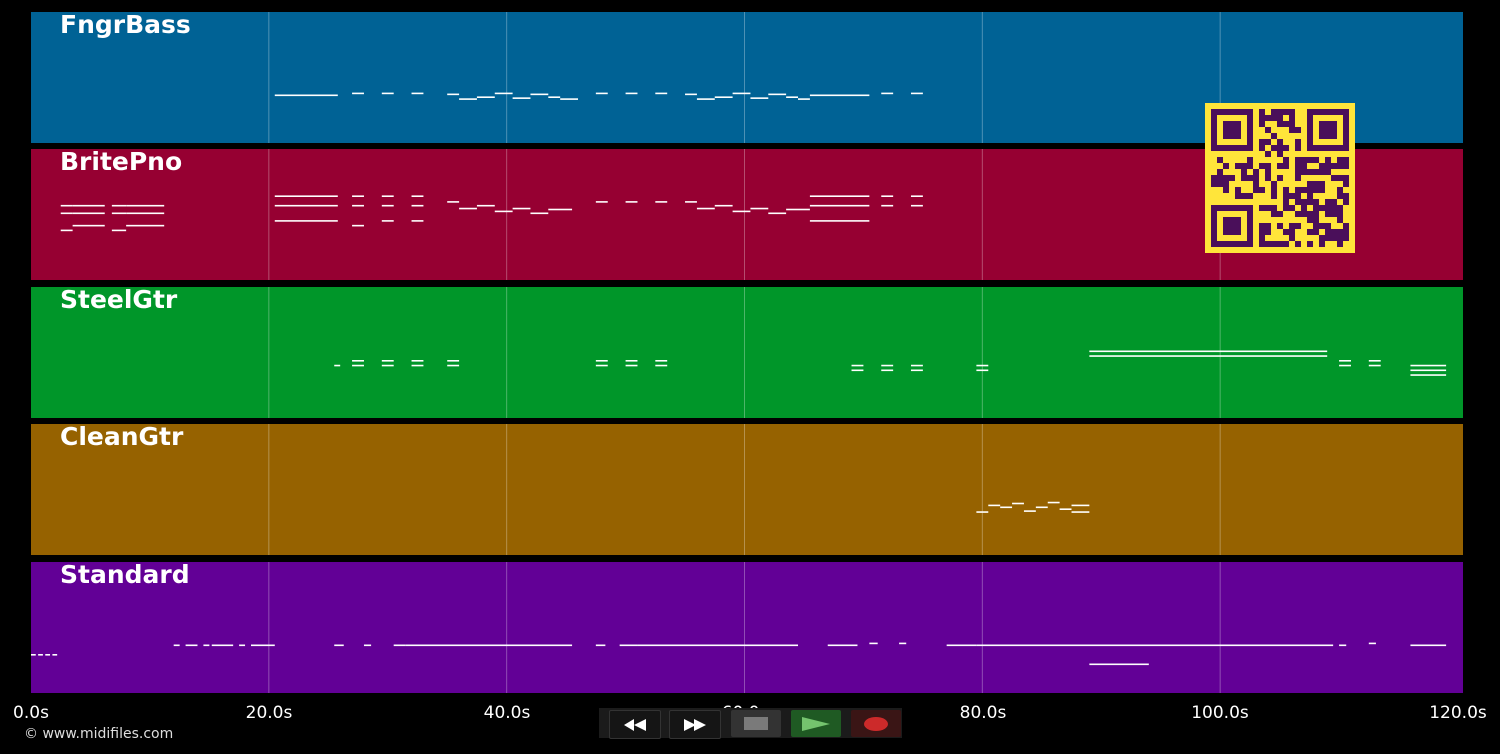 Image resolution: width=1500 pixels, height=754 pixels. I want to click on stop-button, so click(756, 723).